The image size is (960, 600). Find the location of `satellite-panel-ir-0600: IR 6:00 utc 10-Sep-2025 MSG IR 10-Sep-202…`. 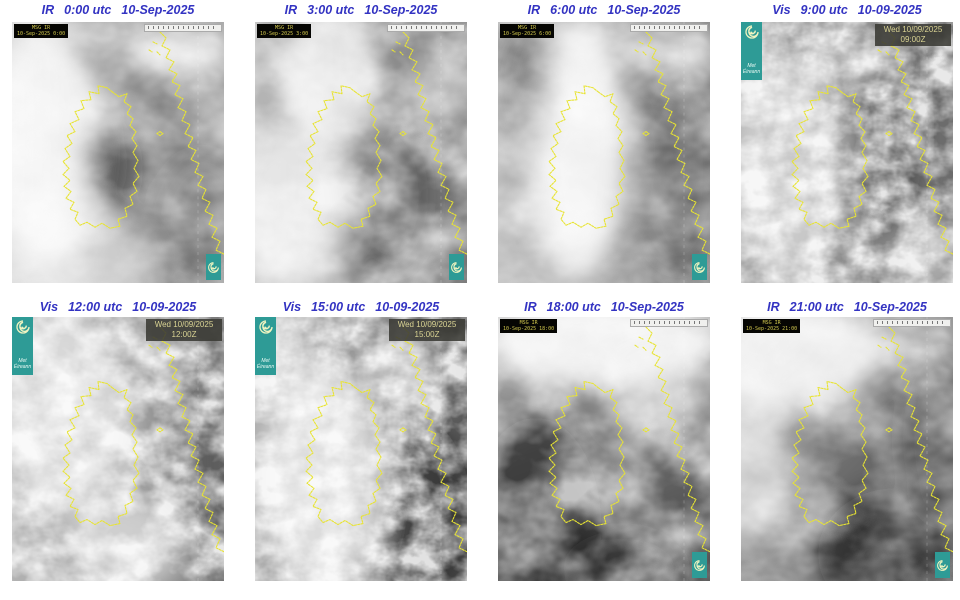

satellite-panel-ir-0600: IR 6:00 utc 10-Sep-2025 MSG IR 10-Sep-202… is located at coordinates (604, 141).